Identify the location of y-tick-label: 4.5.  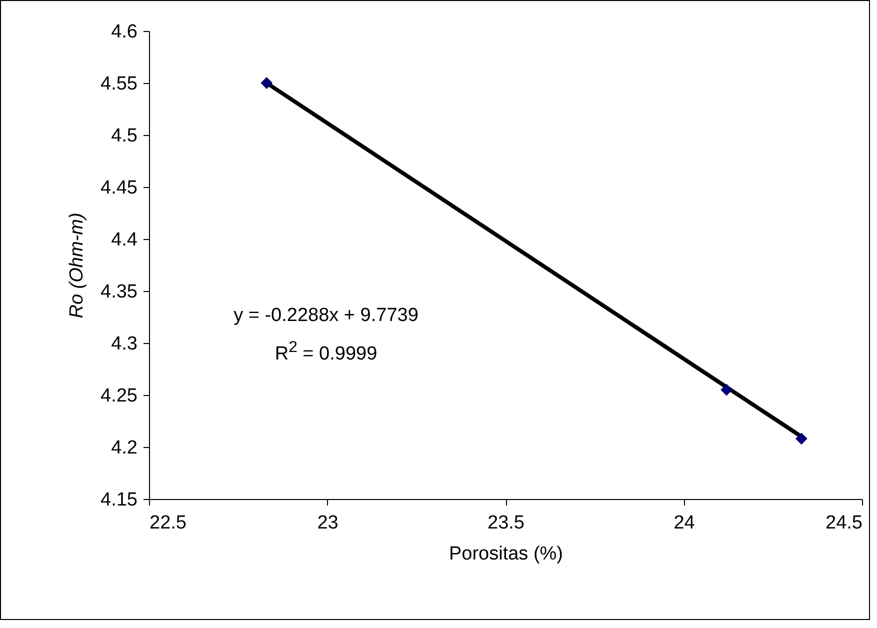
(124, 136).